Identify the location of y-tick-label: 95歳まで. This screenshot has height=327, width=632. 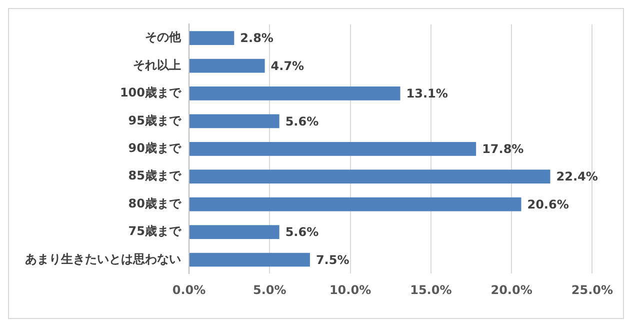
(155, 120).